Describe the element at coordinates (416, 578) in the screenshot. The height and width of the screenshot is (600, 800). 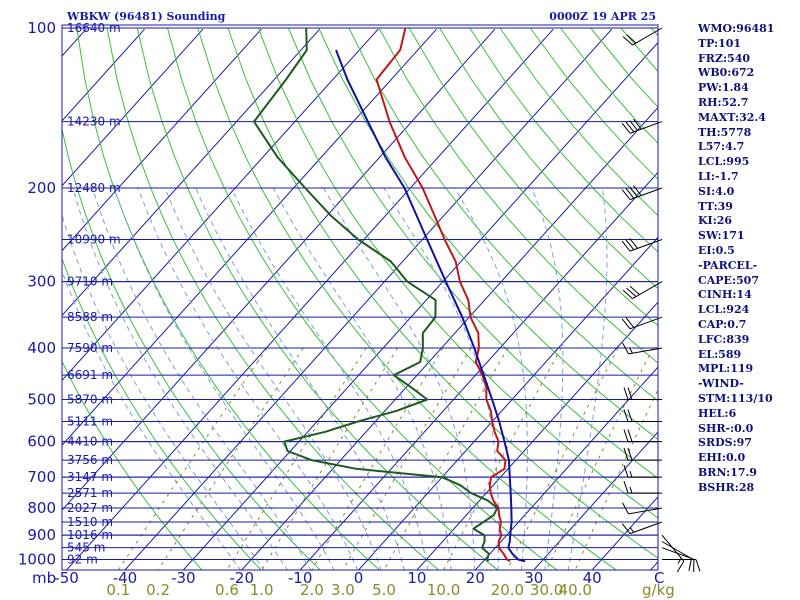
I see `temperature-tick-label: 10` at that location.